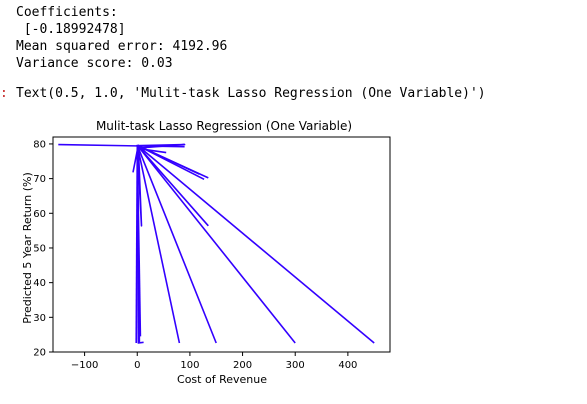 Image resolution: width=587 pixels, height=404 pixels. I want to click on x-tick-label: 200, so click(242, 365).